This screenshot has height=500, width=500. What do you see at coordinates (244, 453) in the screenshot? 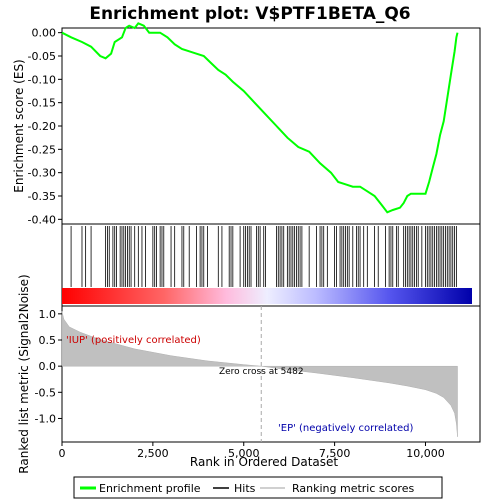
I see `x-tick-label: 5,000` at bounding box center [244, 453].